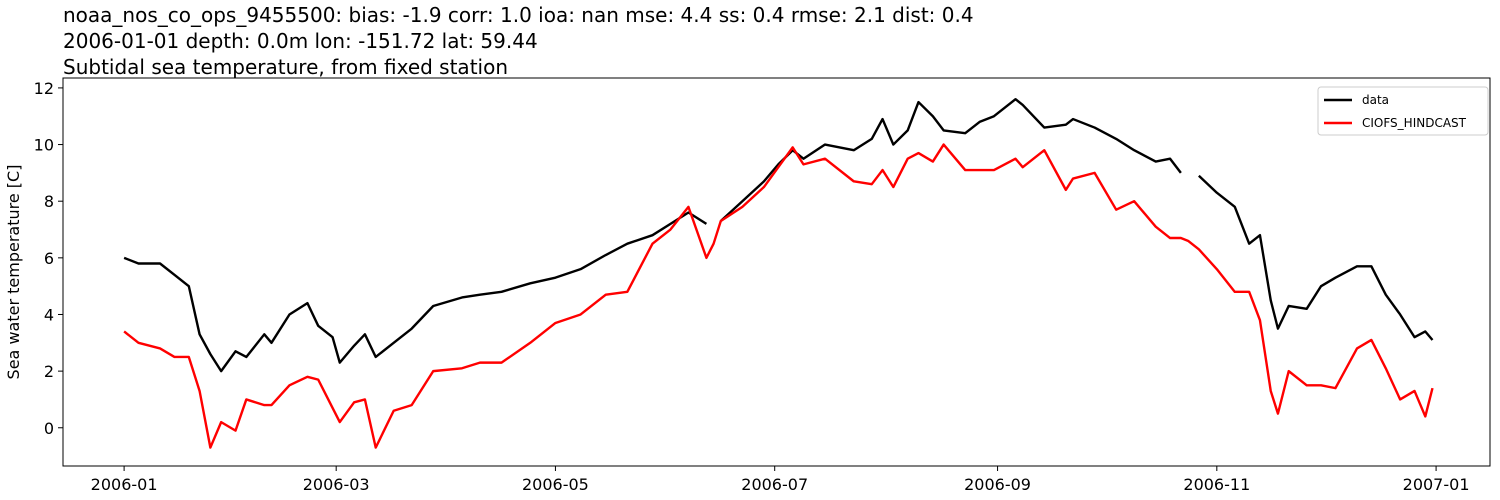 This screenshot has height=500, width=1500. Describe the element at coordinates (1216, 484) in the screenshot. I see `x-tick-label: 2006-11` at that location.